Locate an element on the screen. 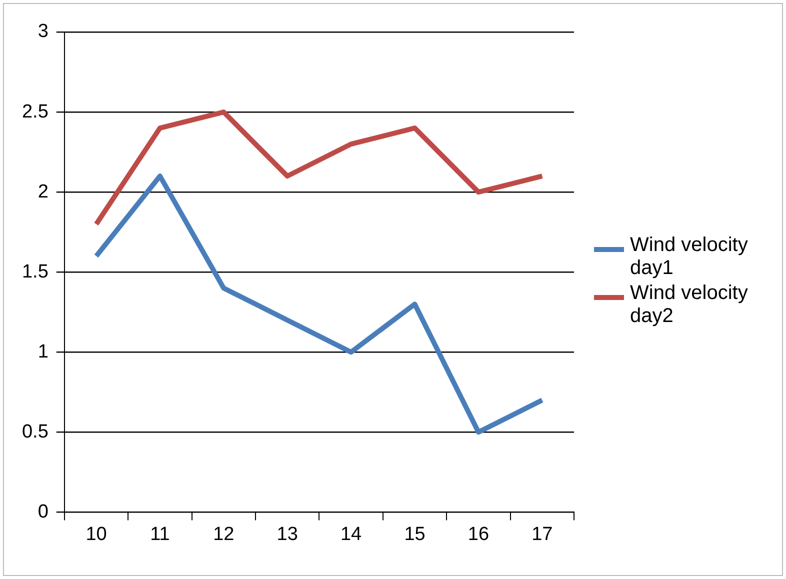 The height and width of the screenshot is (579, 786). x-tick-label: 15 is located at coordinates (415, 534).